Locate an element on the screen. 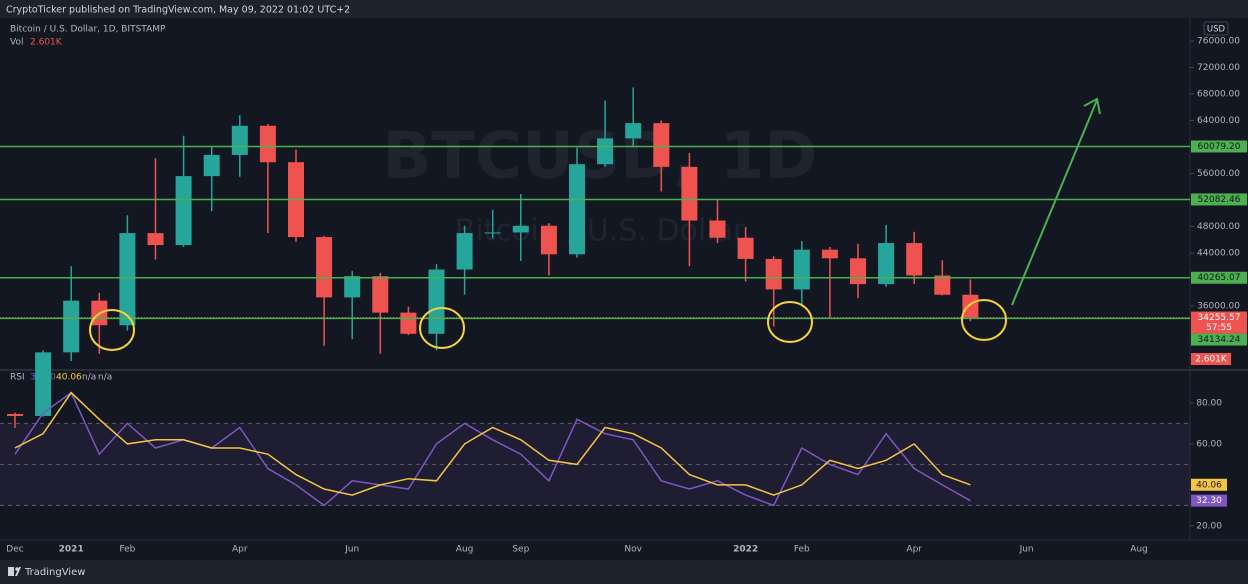 Image resolution: width=1248 pixels, height=584 pixels. y-tick-label: 80.00 is located at coordinates (1209, 403).